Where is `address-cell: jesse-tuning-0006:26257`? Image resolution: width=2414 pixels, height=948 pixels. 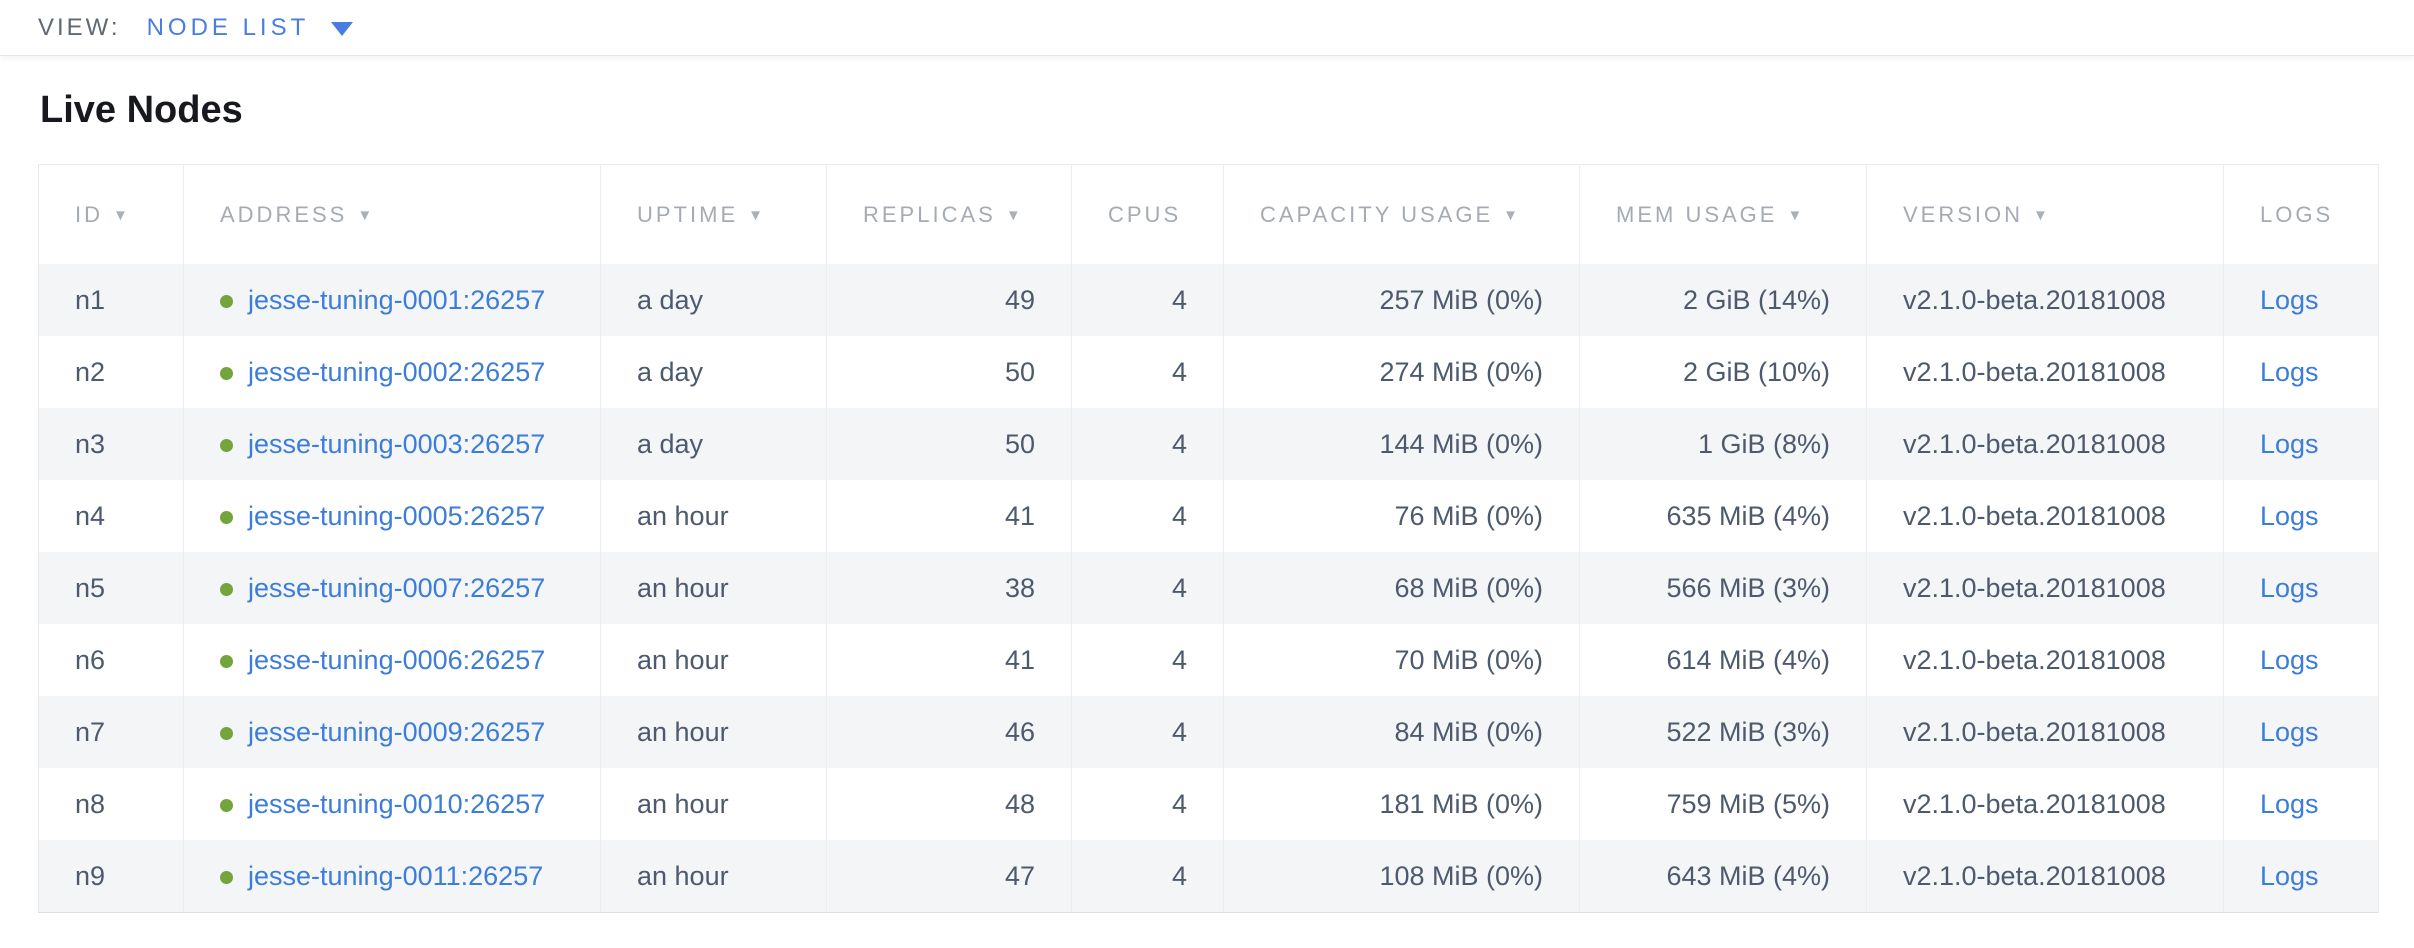
address-cell: jesse-tuning-0006:26257 is located at coordinates (392, 660).